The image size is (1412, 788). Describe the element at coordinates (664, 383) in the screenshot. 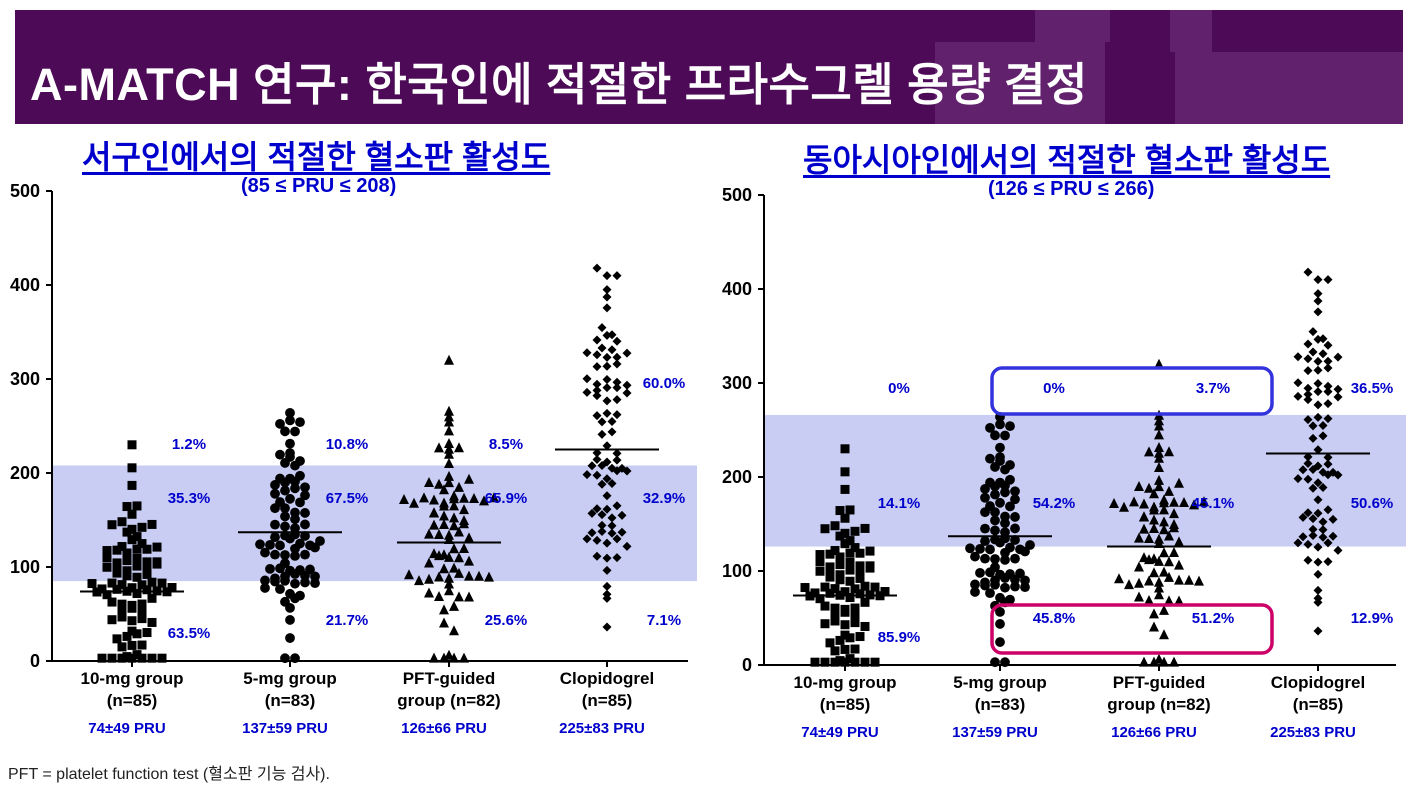

I see `pct-above-label: 60.0%` at that location.